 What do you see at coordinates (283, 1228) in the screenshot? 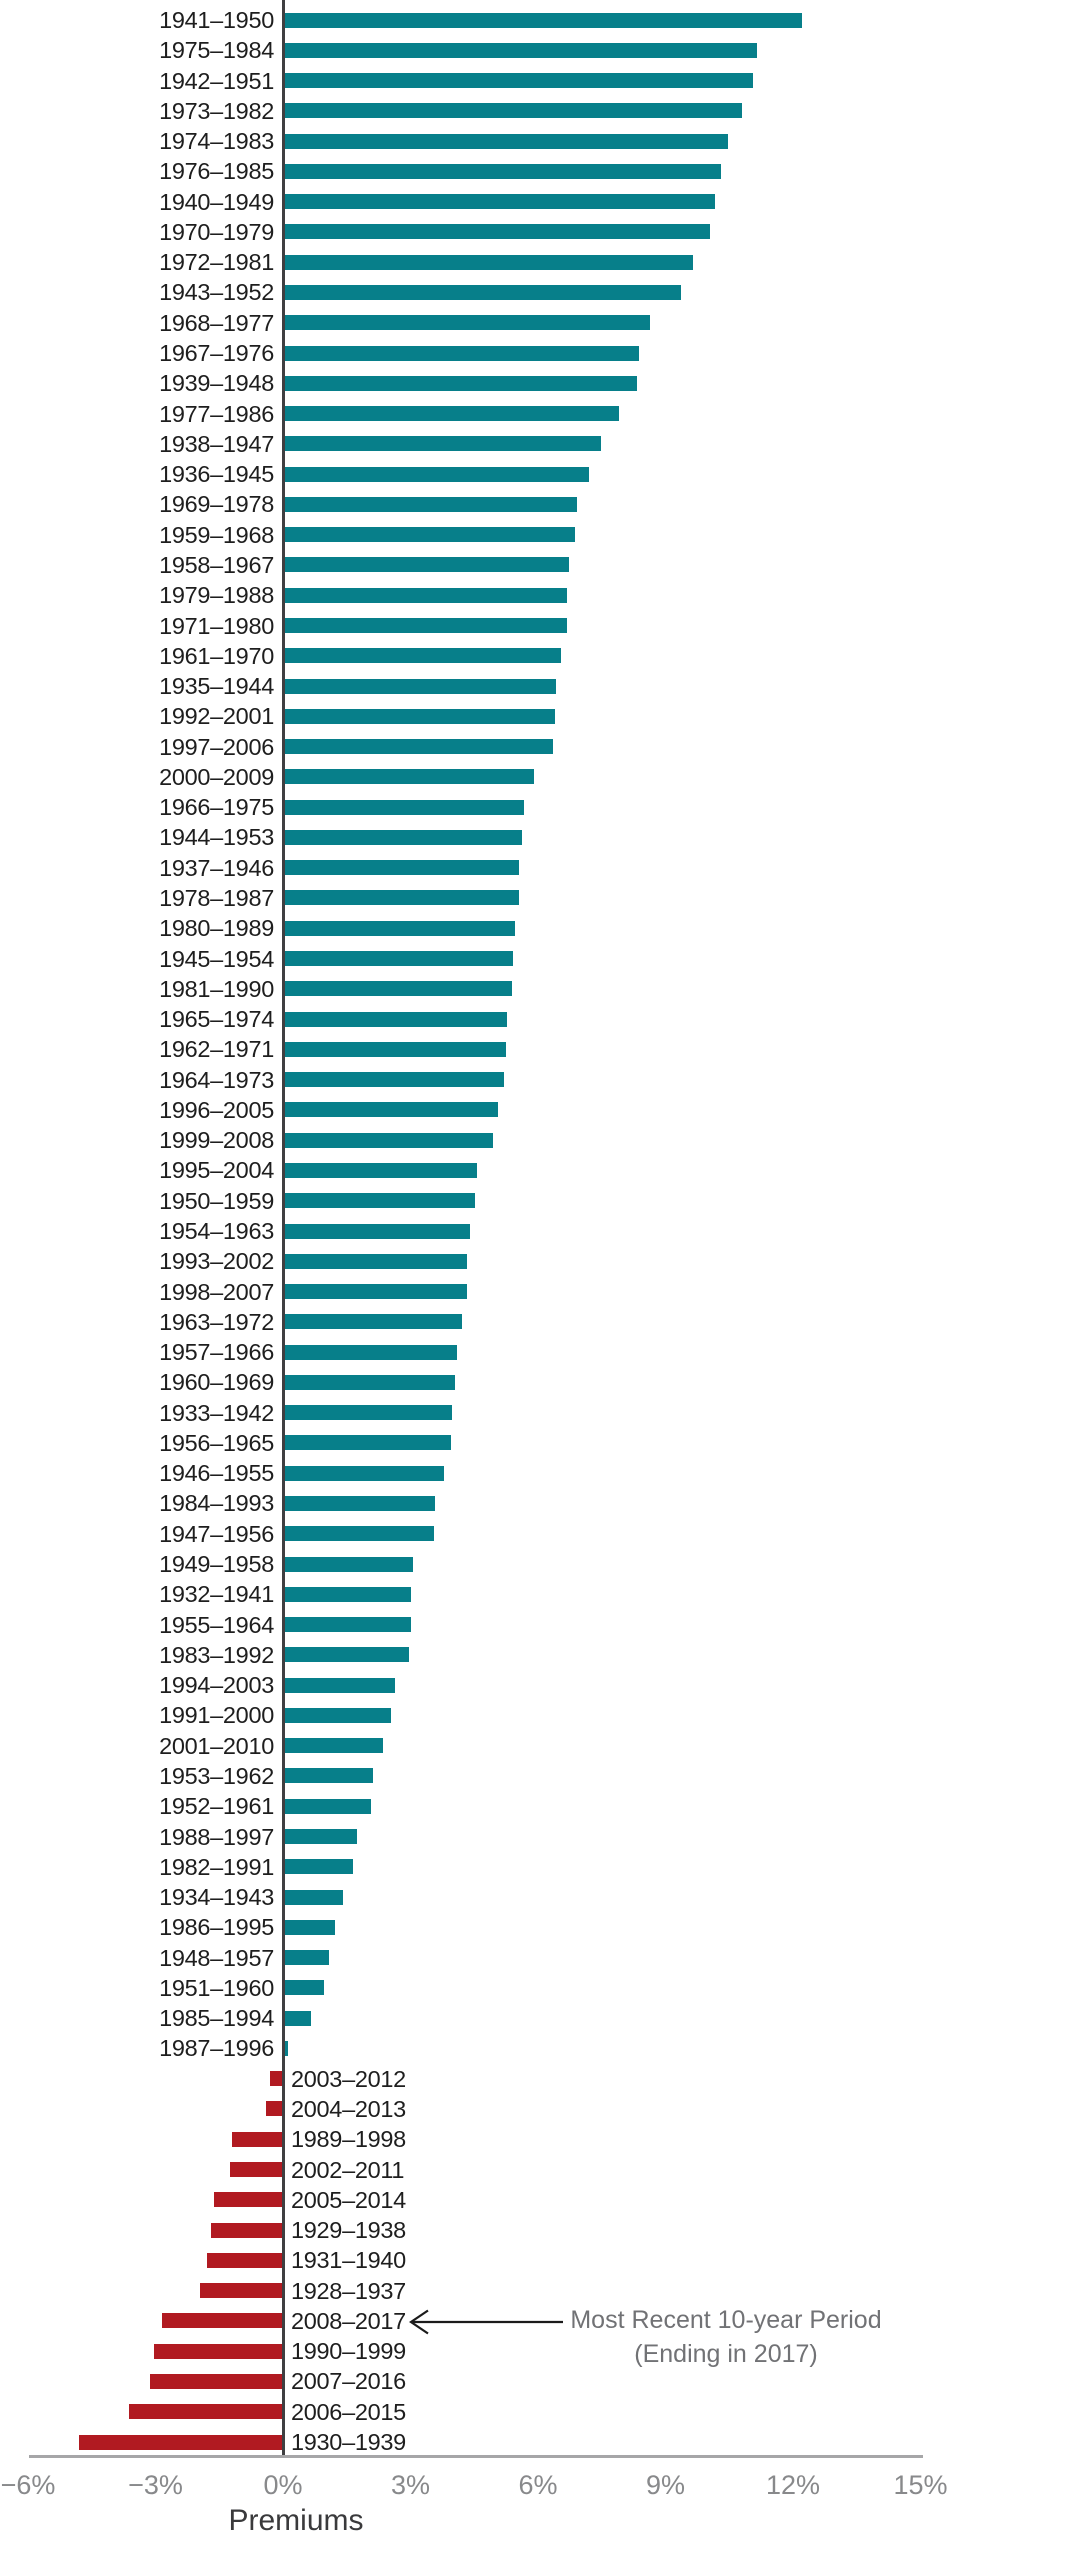
I see `zero-axis-line` at bounding box center [283, 1228].